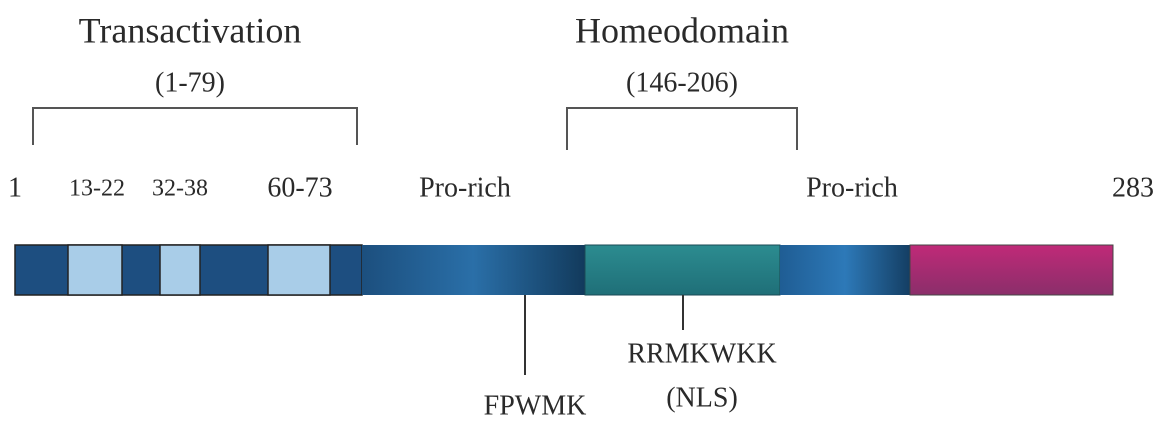 The height and width of the screenshot is (423, 1166). Describe the element at coordinates (15, 187) in the screenshot. I see `position-label: 1` at that location.